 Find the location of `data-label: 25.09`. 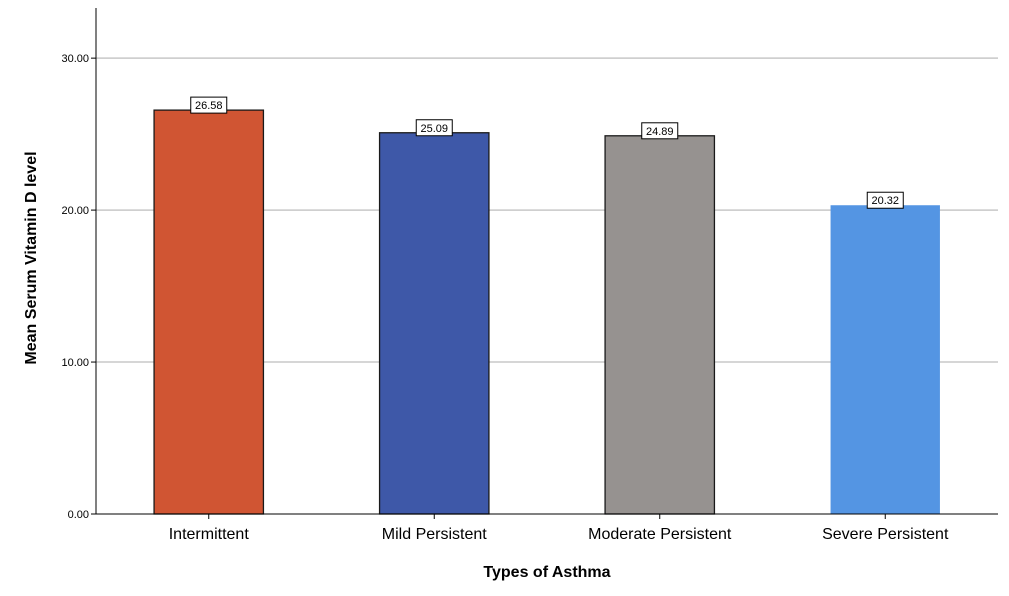

data-label: 25.09 is located at coordinates (434, 129).